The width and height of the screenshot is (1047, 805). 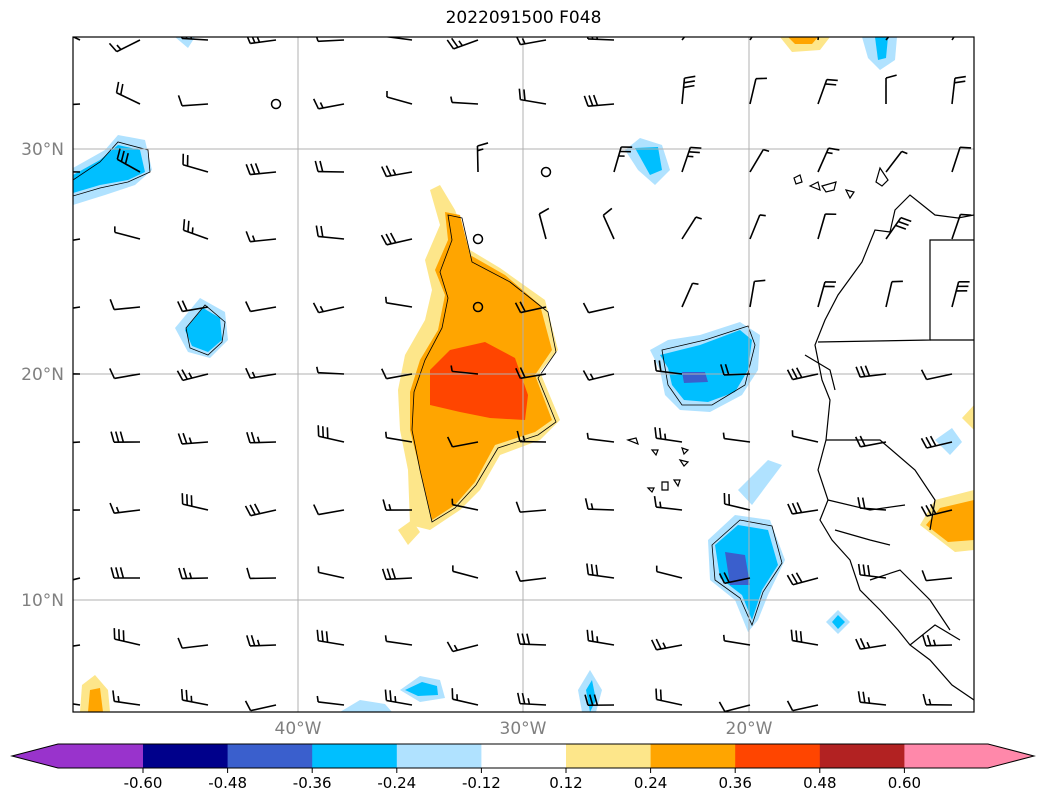 What do you see at coordinates (706, 366) in the screenshot?
I see `negative-blob-east-core` at bounding box center [706, 366].